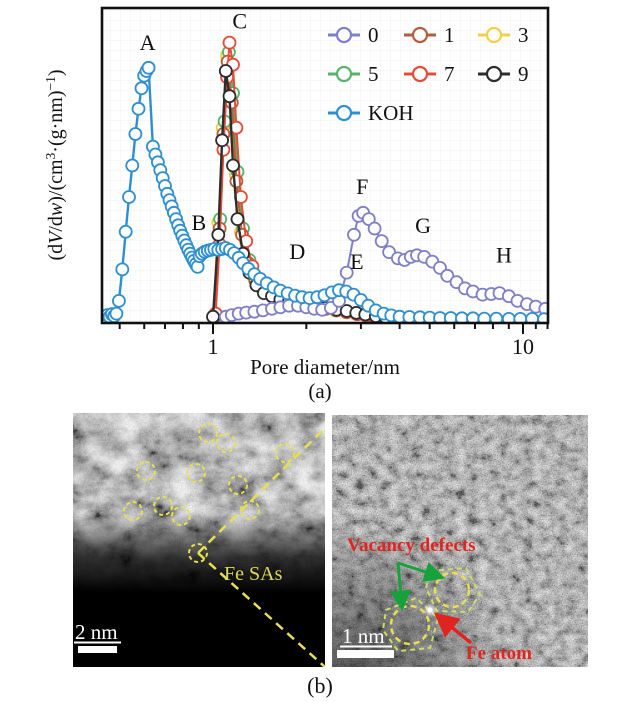 The image size is (640, 702). I want to click on y-axis-title: (dV/dw)/(cm3·(g·nm)−1), so click(55, 164).